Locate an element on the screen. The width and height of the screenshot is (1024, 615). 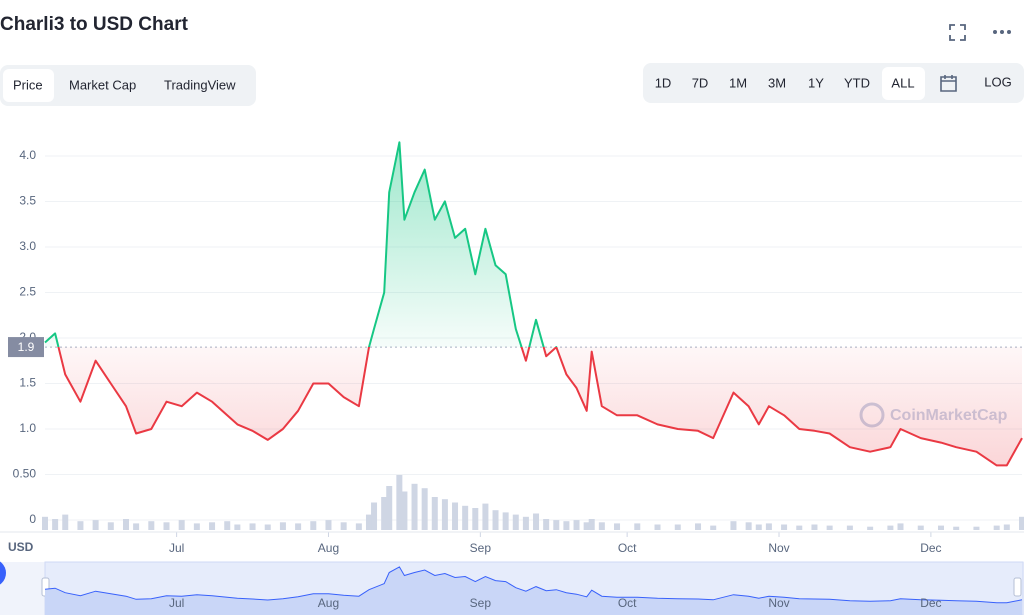
tab: TradingView is located at coordinates (200, 84).